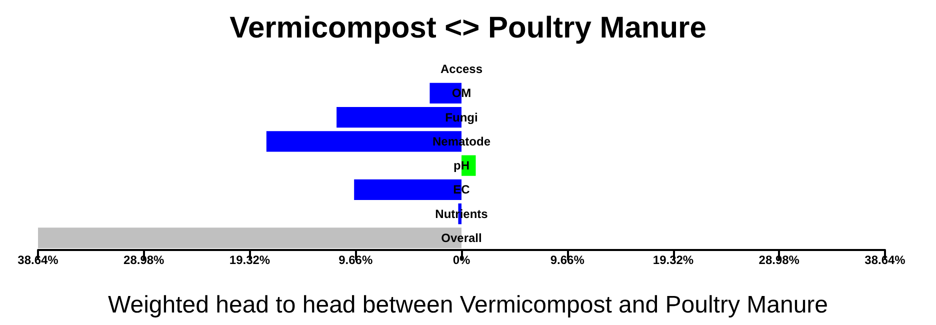 The image size is (936, 325). What do you see at coordinates (468, 305) in the screenshot?
I see `x-axis-title: Weighted head to head between Vermicompost and Poultry Manure` at bounding box center [468, 305].